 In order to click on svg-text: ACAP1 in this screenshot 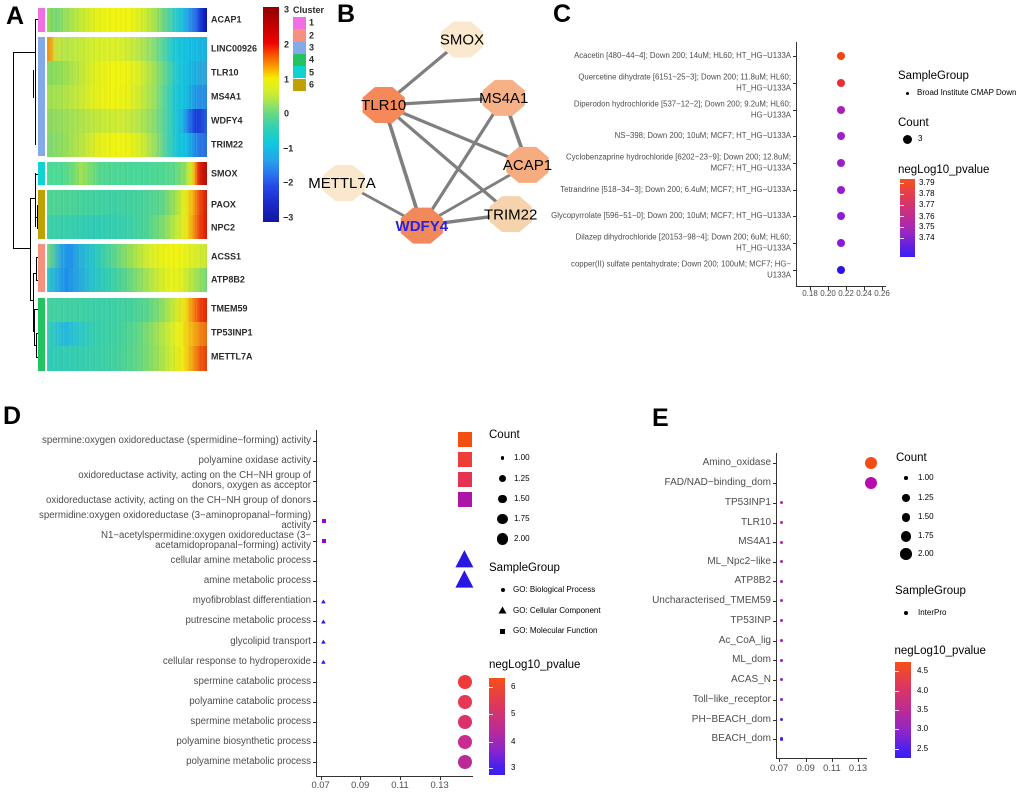, I will do `click(527, 165)`.